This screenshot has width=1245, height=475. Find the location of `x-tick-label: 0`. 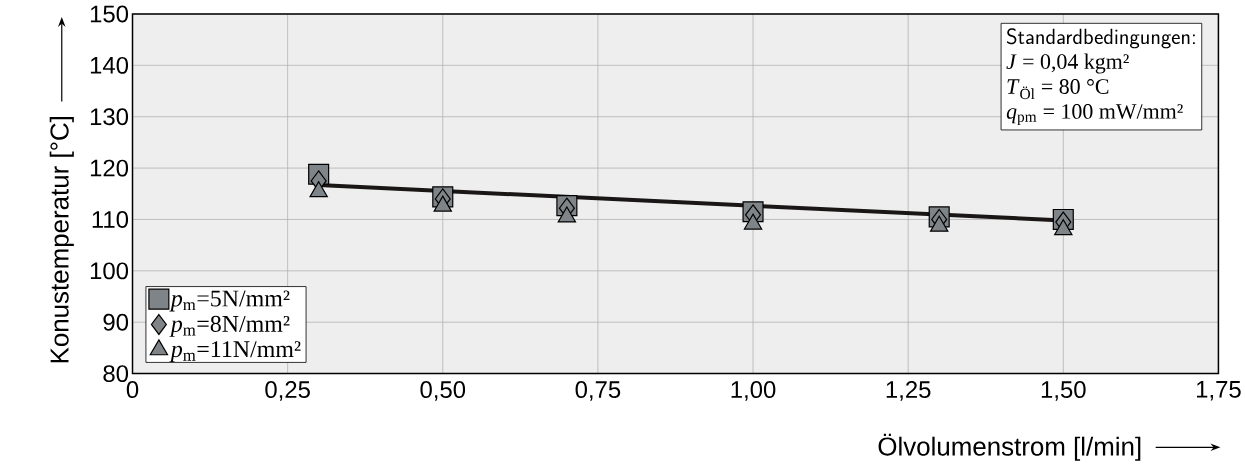

x-tick-label: 0 is located at coordinates (132, 389).